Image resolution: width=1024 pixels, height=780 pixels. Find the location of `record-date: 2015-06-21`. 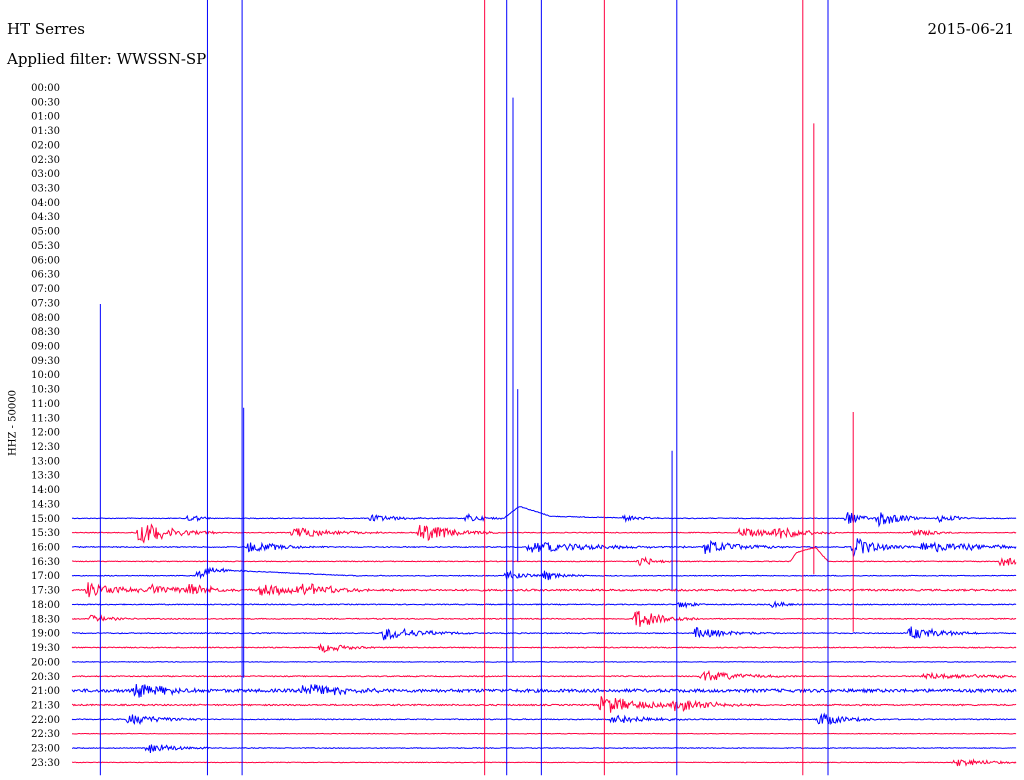

record-date: 2015-06-21 is located at coordinates (970, 29).